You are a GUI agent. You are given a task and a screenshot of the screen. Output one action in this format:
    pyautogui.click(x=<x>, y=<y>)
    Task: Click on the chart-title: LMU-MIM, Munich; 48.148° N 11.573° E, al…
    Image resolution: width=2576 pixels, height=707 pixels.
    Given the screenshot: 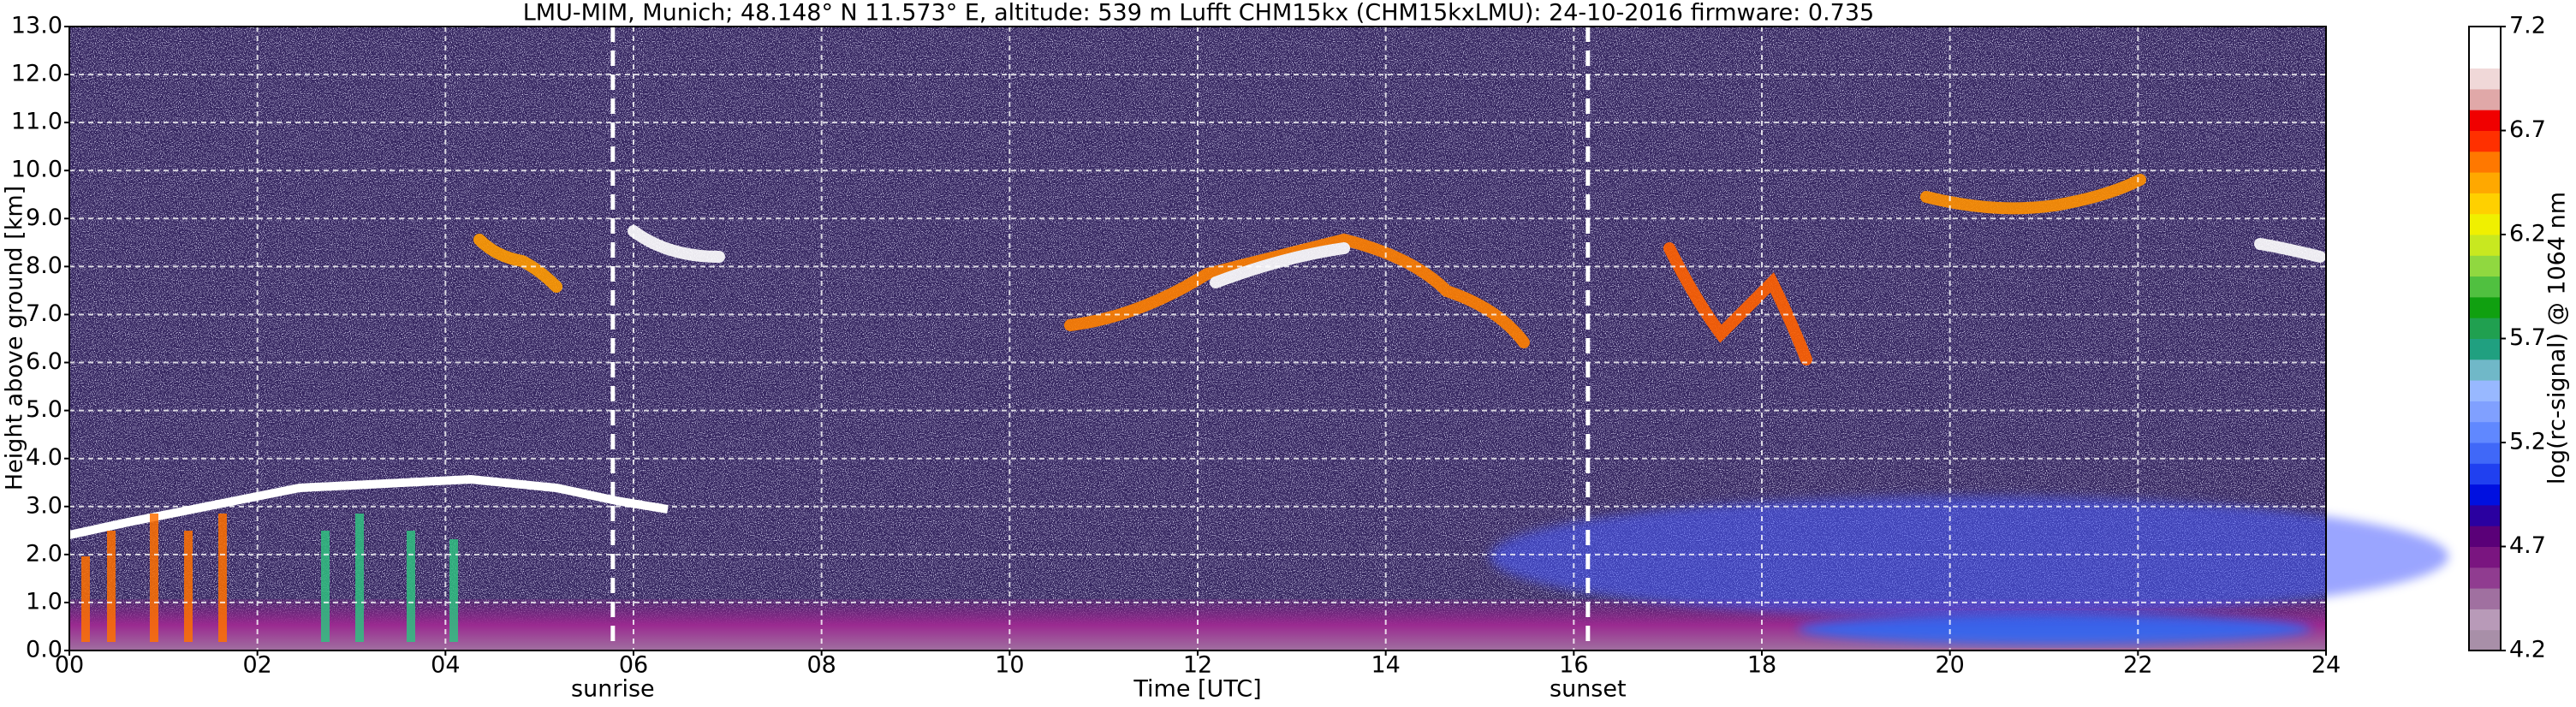 What is the action you would take?
    pyautogui.click(x=1198, y=13)
    